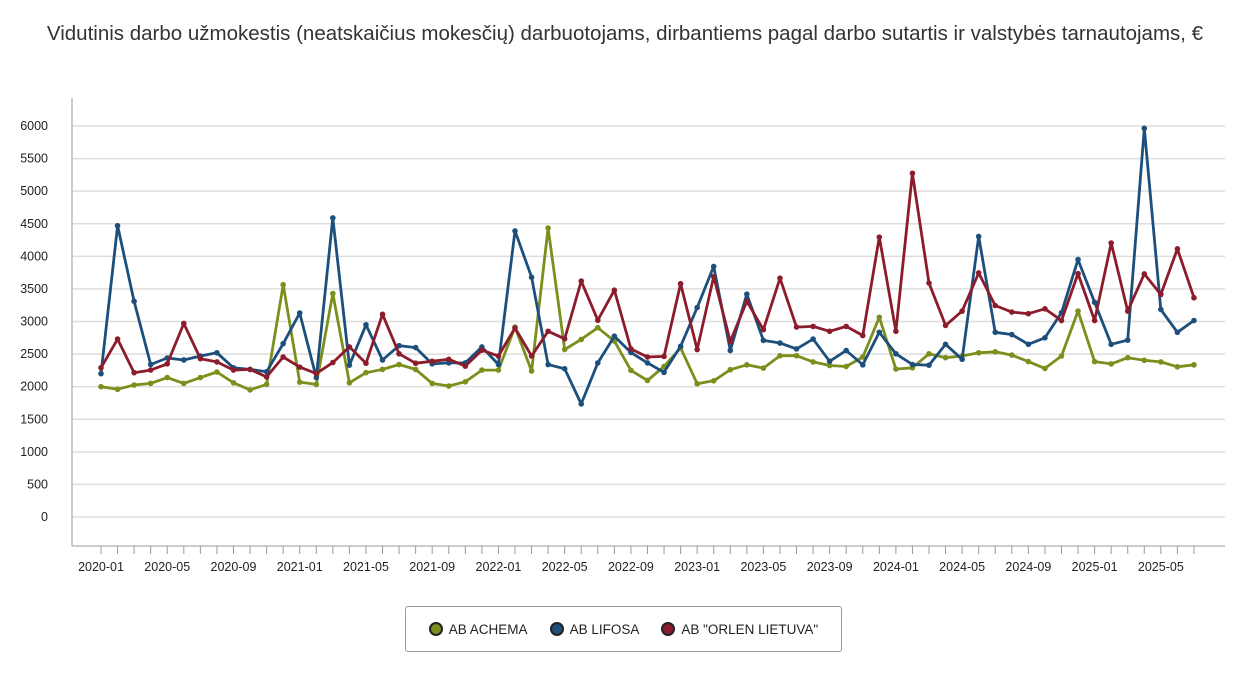 Image resolution: width=1250 pixels, height=676 pixels. Describe the element at coordinates (896, 567) in the screenshot. I see `x-tick-label: 2024-01` at that location.